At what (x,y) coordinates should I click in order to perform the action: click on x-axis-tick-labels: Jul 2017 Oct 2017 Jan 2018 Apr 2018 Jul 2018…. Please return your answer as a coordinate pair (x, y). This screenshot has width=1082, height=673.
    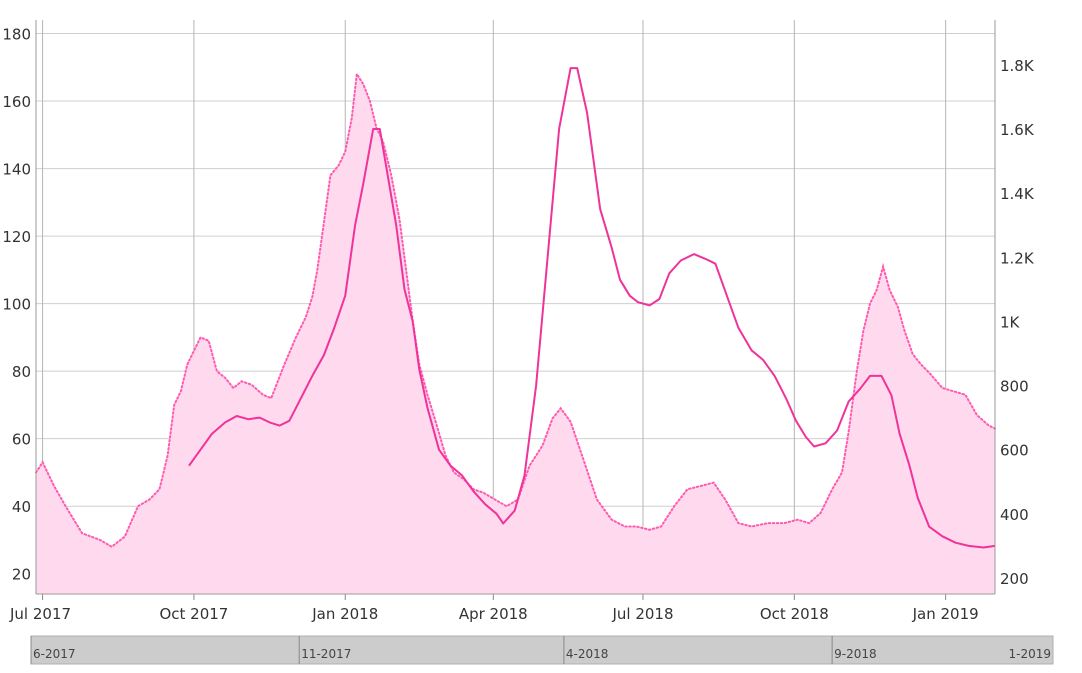
    Looking at the image, I should click on (494, 614).